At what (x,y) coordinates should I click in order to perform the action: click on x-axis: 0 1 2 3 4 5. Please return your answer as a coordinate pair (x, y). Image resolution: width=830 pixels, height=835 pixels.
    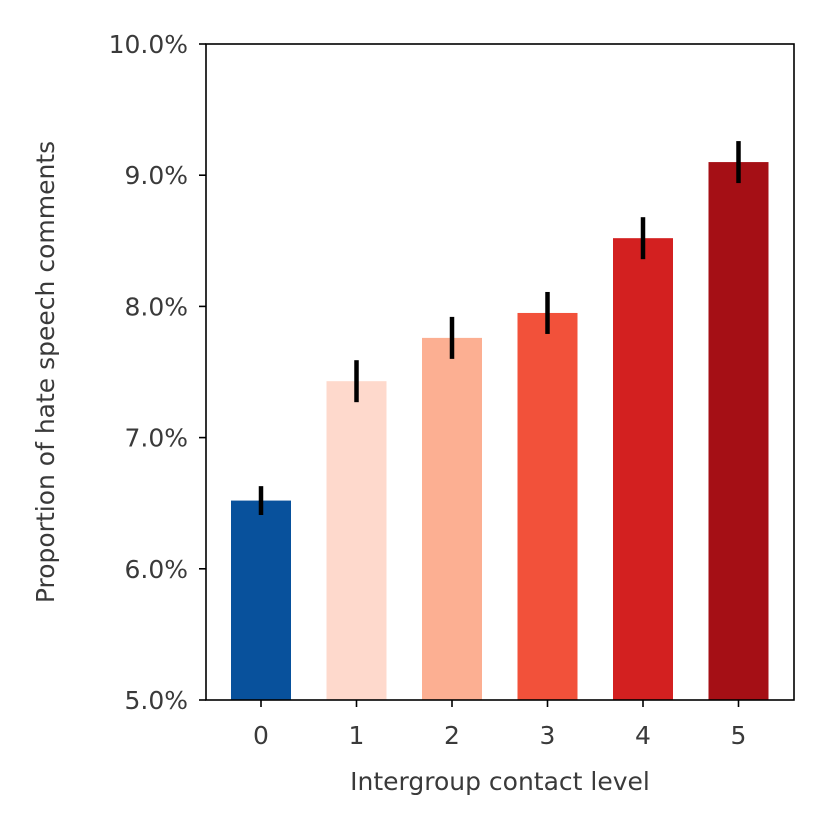
    Looking at the image, I should click on (499, 725).